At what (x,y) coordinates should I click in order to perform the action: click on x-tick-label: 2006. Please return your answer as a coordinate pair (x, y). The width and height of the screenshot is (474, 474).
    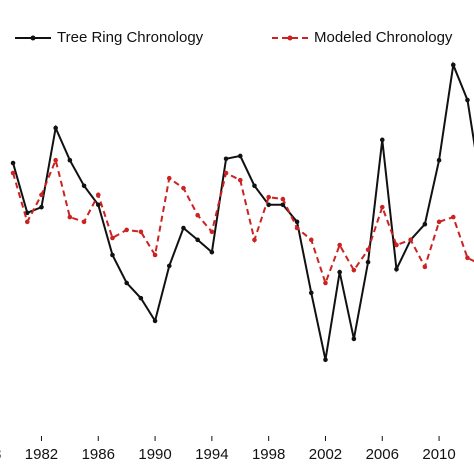
    Looking at the image, I should click on (382, 454).